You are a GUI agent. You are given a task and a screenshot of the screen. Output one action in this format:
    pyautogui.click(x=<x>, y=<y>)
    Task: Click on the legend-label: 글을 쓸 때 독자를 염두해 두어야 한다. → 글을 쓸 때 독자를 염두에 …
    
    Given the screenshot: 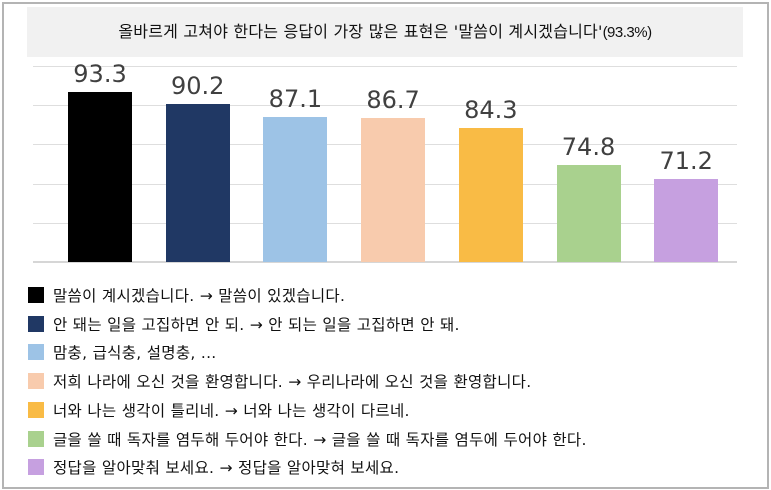 What is the action you would take?
    pyautogui.click(x=320, y=439)
    